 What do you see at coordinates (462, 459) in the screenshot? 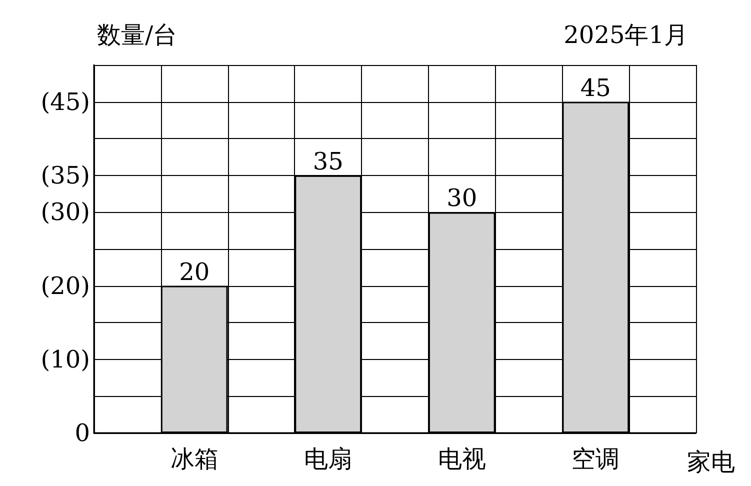
I see `x-tick-label: 电视` at bounding box center [462, 459].